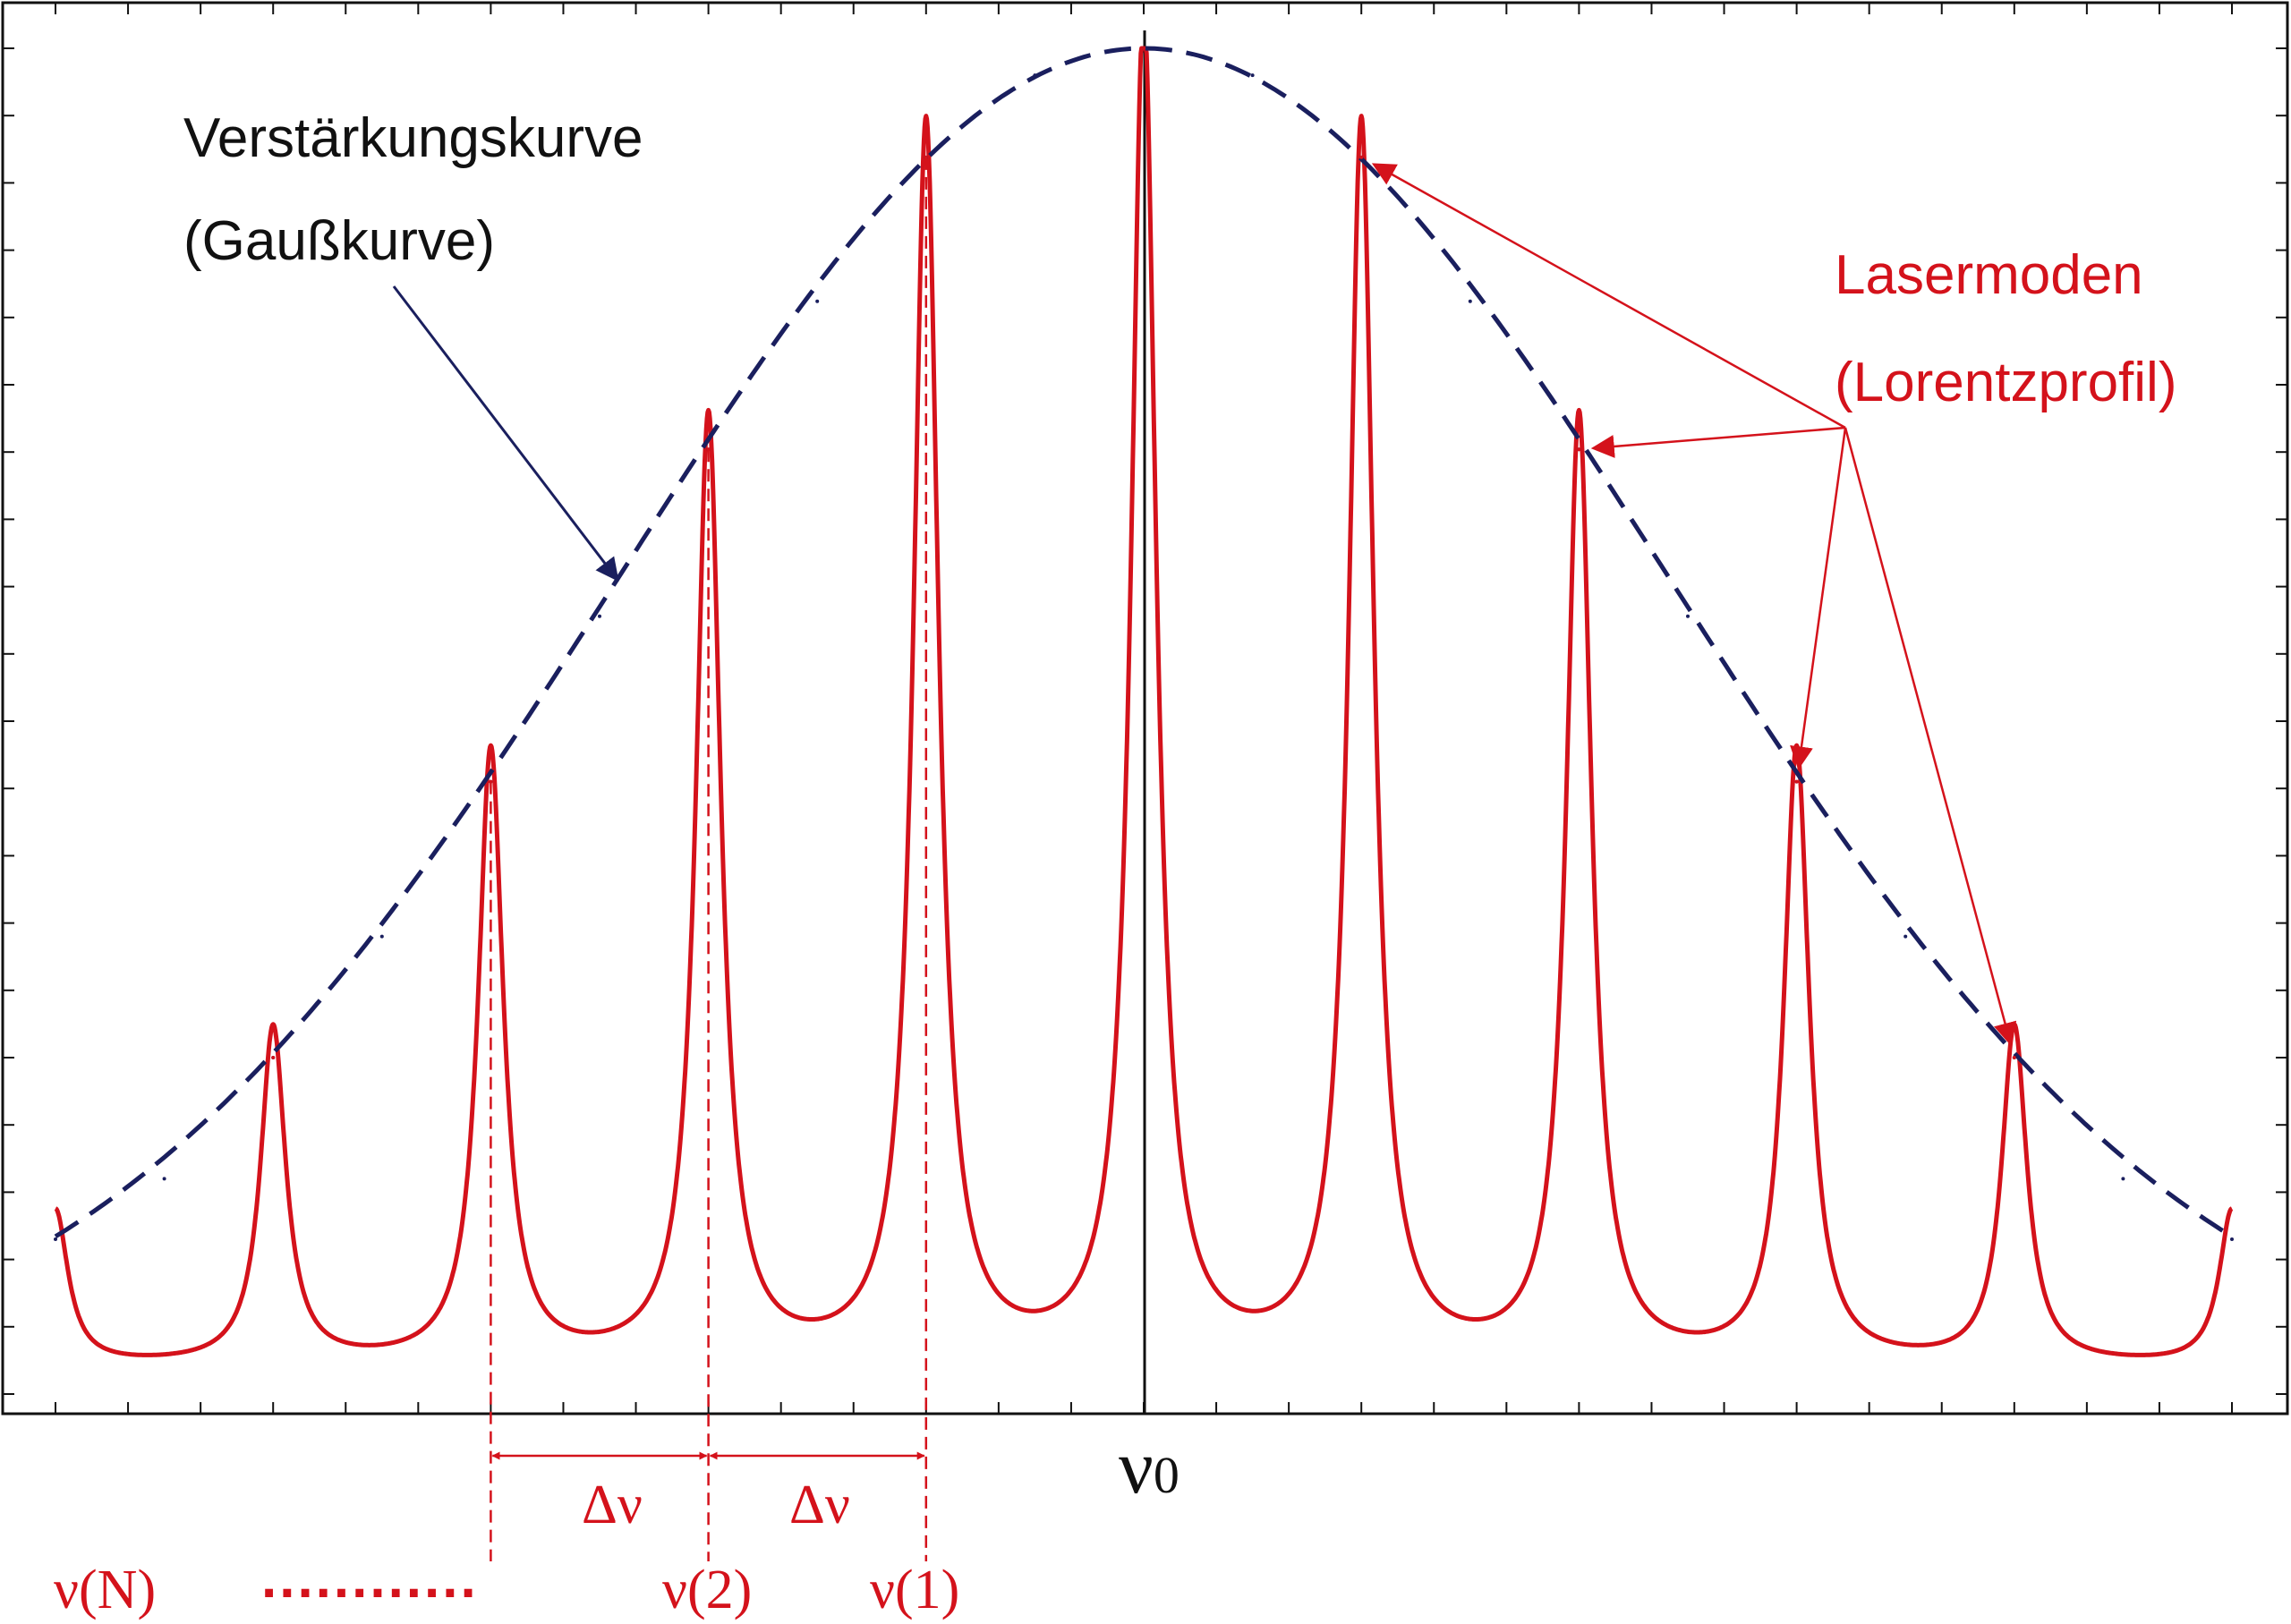 The width and height of the screenshot is (2291, 1624). Describe the element at coordinates (339, 241) in the screenshot. I see `gain-label-line2: (Gaußkurve)` at that location.